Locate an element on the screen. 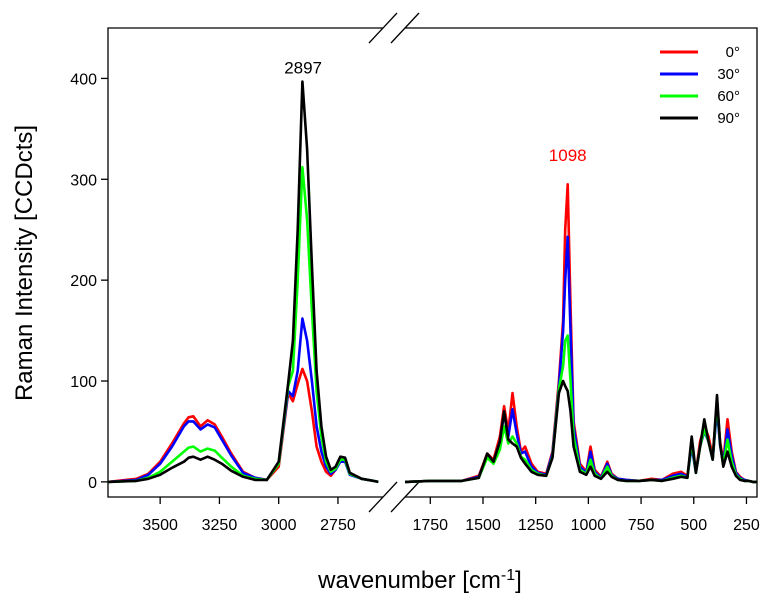 The width and height of the screenshot is (764, 597). x-tick-label: 1250 is located at coordinates (536, 525).